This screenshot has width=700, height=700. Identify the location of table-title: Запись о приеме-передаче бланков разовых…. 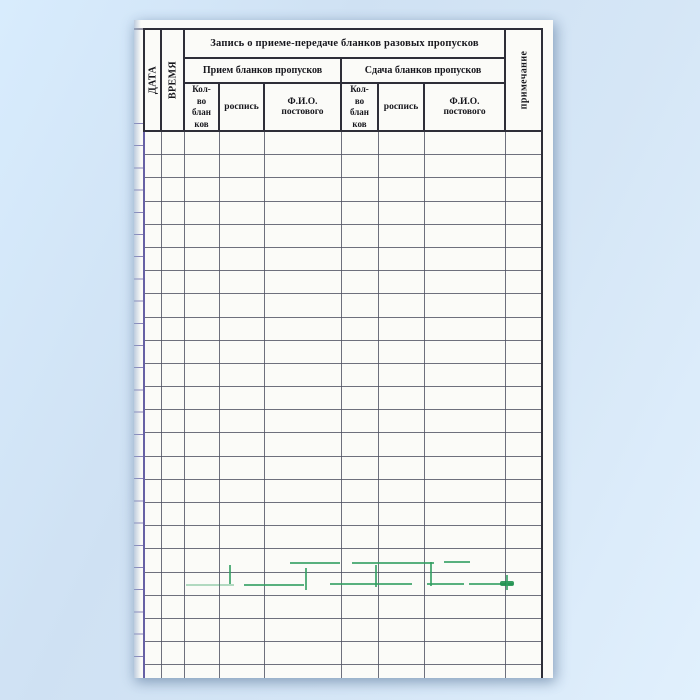
(344, 43).